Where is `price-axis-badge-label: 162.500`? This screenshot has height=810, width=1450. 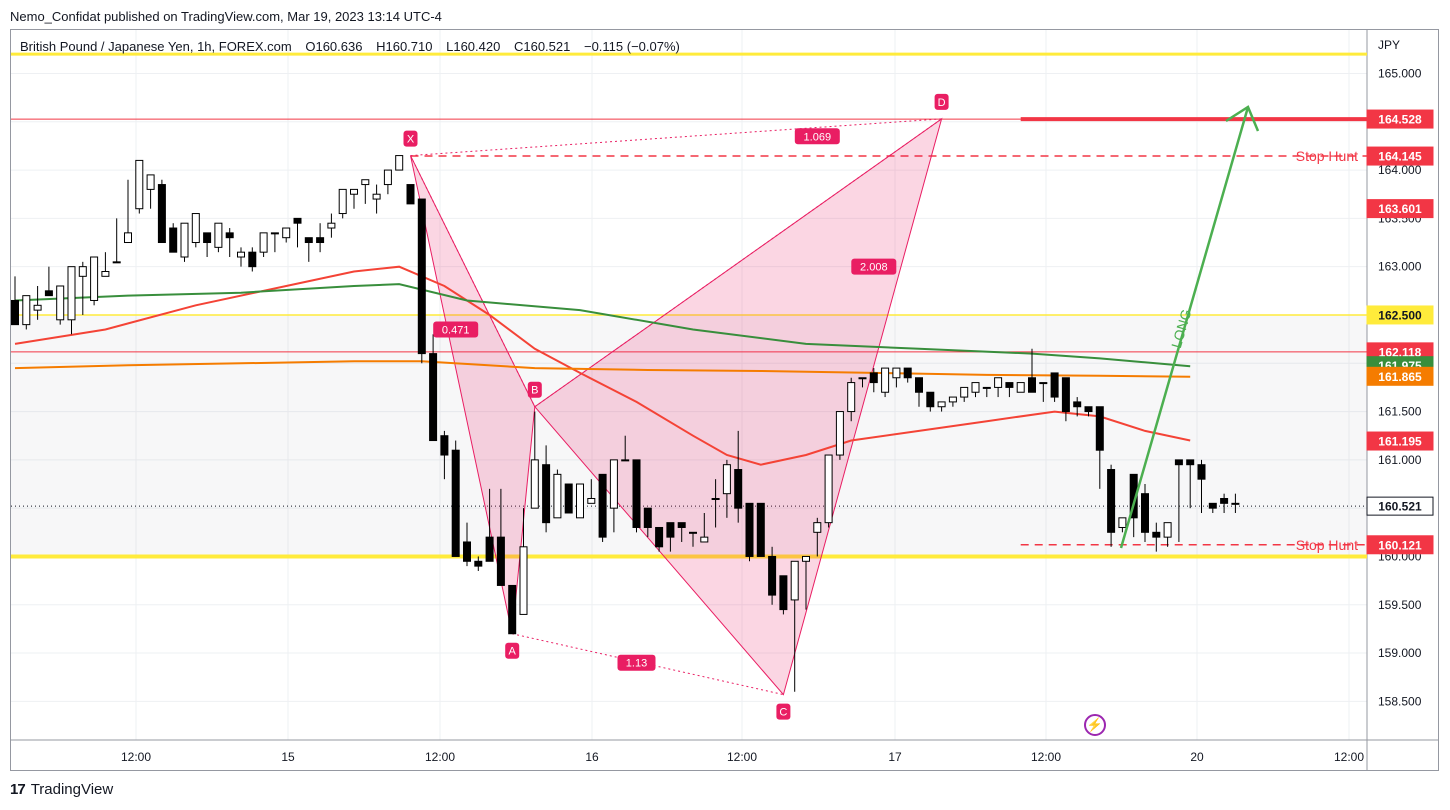 price-axis-badge-label: 162.500 is located at coordinates (1400, 315).